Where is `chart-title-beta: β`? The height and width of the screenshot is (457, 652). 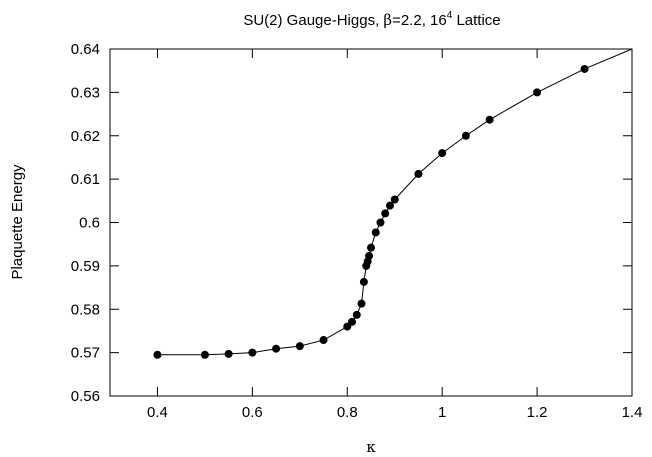 chart-title-beta: β is located at coordinates (387, 20).